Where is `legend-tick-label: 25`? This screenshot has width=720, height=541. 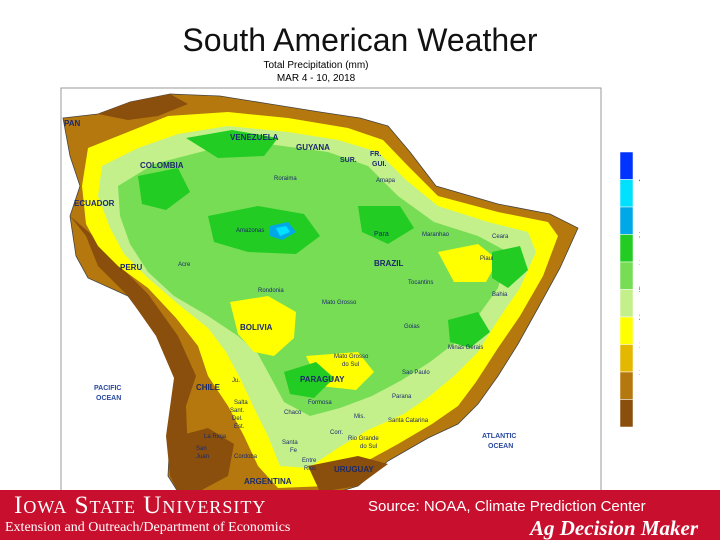 legend-tick-label: 25 is located at coordinates (639, 317).